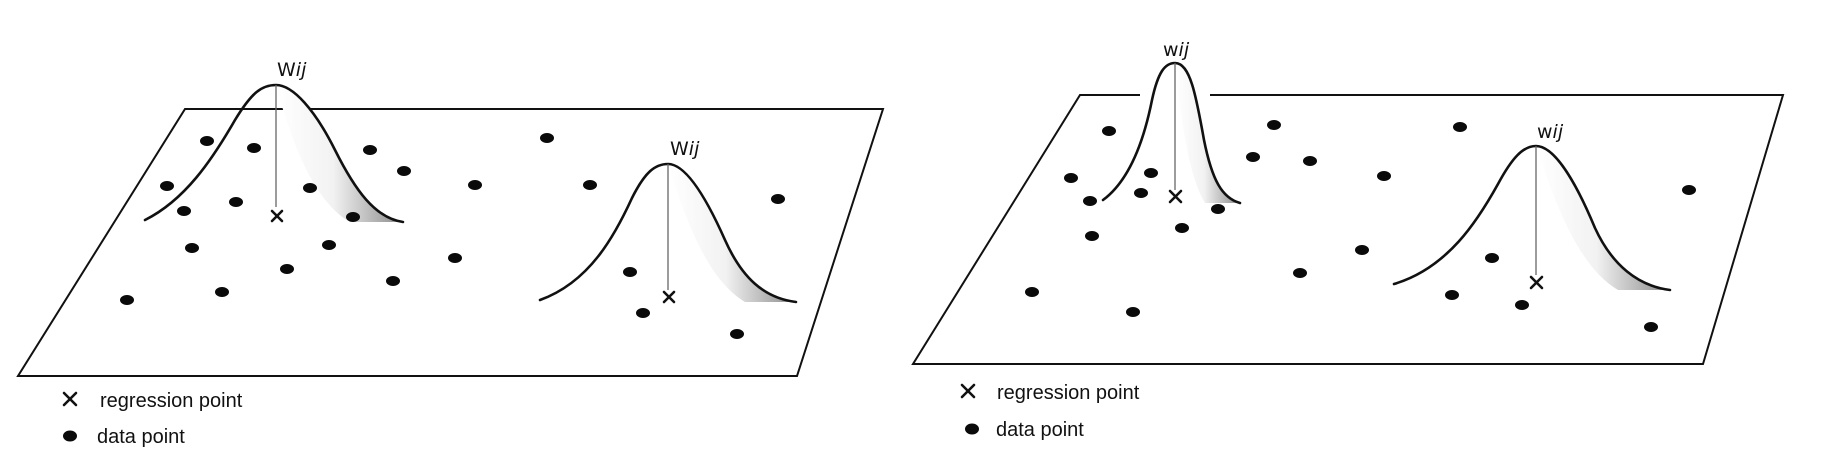  What do you see at coordinates (694, 149) in the screenshot?
I see `left-kernel-2-label-sub: ij` at bounding box center [694, 149].